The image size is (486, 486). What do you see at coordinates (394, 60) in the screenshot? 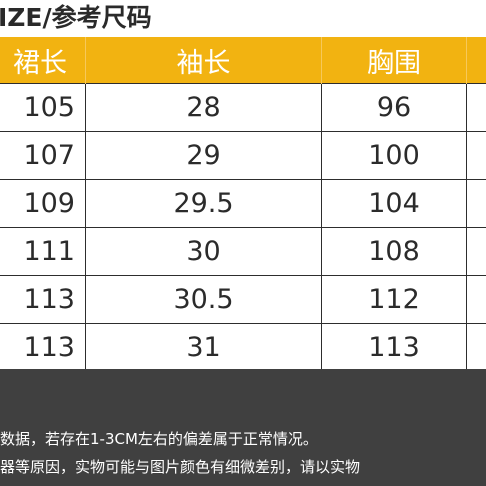
I see `header-bust: 胸围` at bounding box center [394, 60].